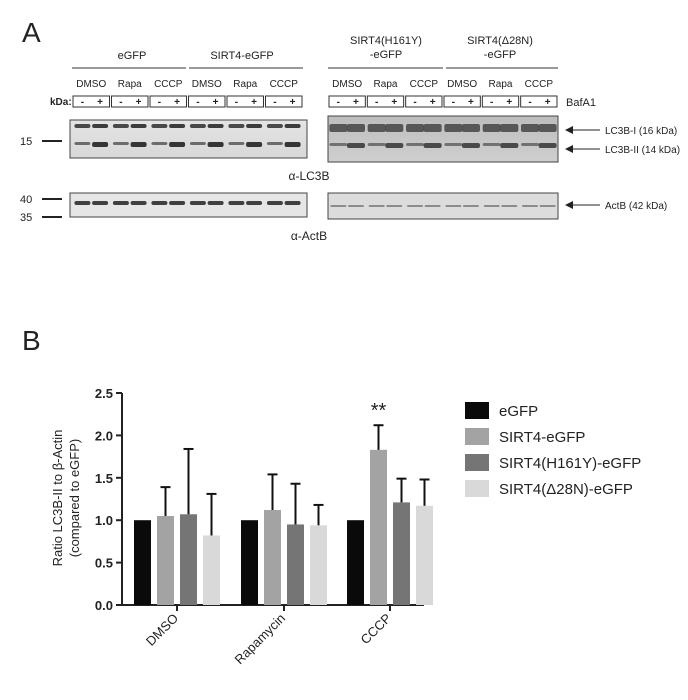 The image size is (688, 700). I want to click on actb-bands, so click(315, 204).